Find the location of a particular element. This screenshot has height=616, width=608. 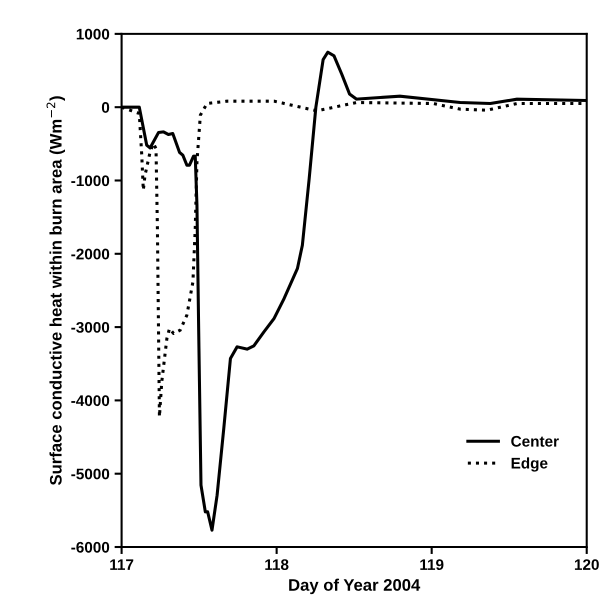

y-tick-label: -4000 is located at coordinates (90, 400).